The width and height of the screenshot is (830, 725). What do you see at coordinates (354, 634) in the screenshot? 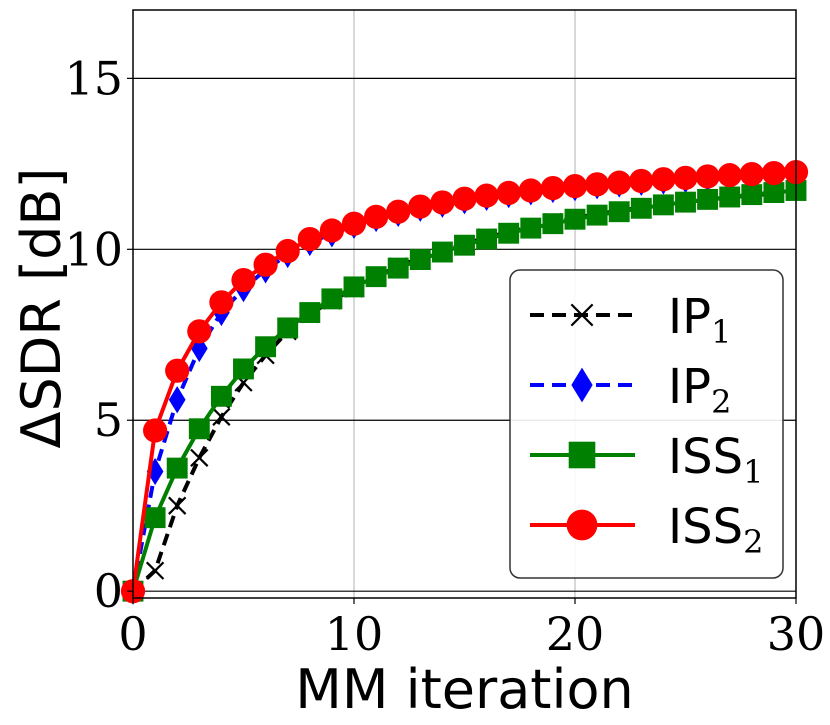
I see `x-tick-label: 10` at bounding box center [354, 634].